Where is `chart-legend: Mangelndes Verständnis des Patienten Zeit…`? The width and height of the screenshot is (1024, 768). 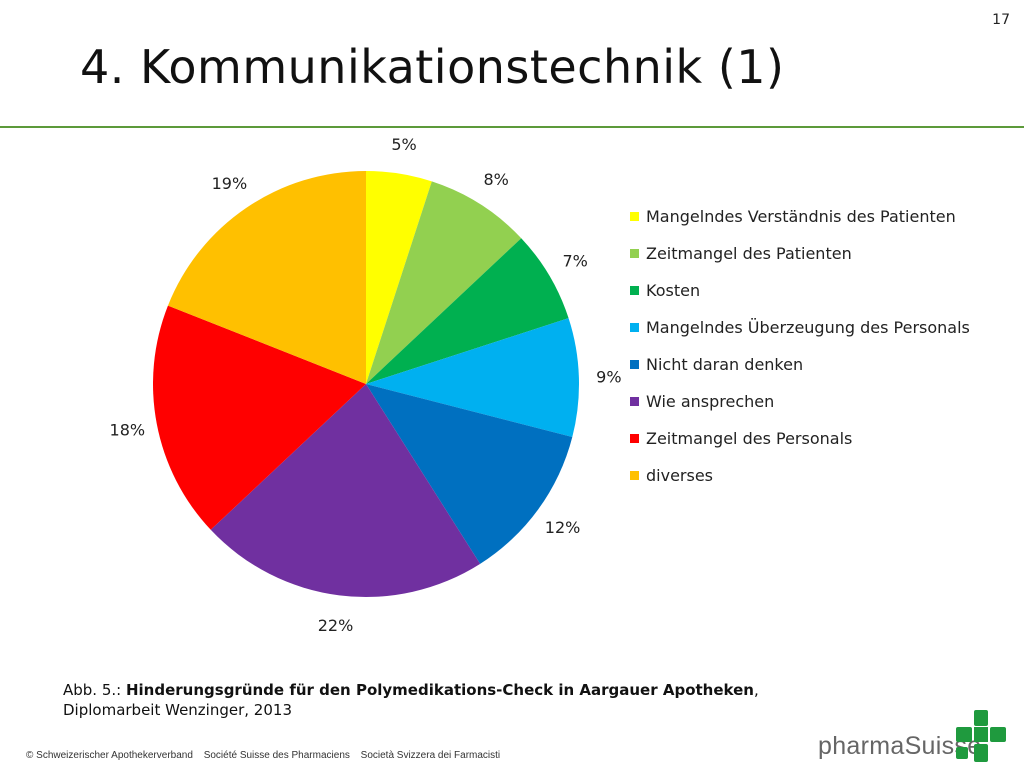 chart-legend: Mangelndes Verständnis des Patienten Zeit… is located at coordinates (800, 346).